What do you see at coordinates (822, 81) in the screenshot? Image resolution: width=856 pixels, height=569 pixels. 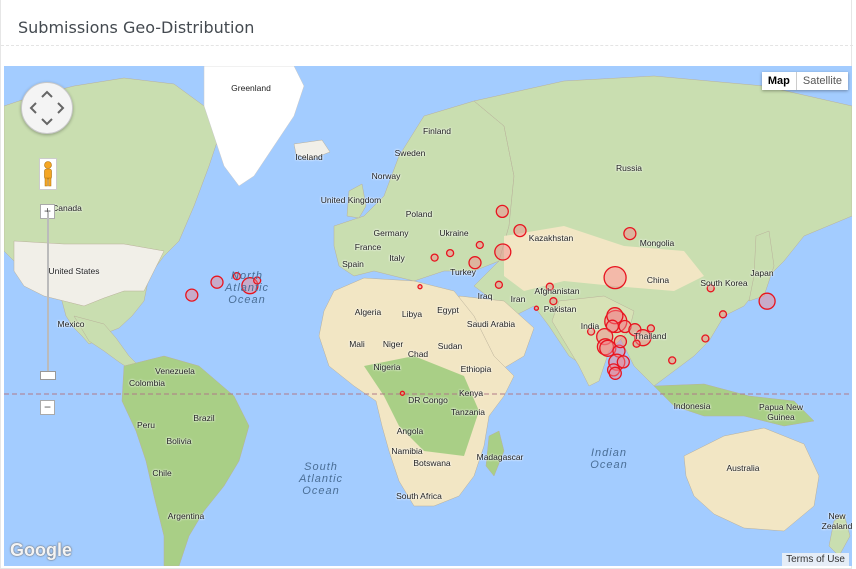 I see `map-type-satellite-button: Satellite` at bounding box center [822, 81].